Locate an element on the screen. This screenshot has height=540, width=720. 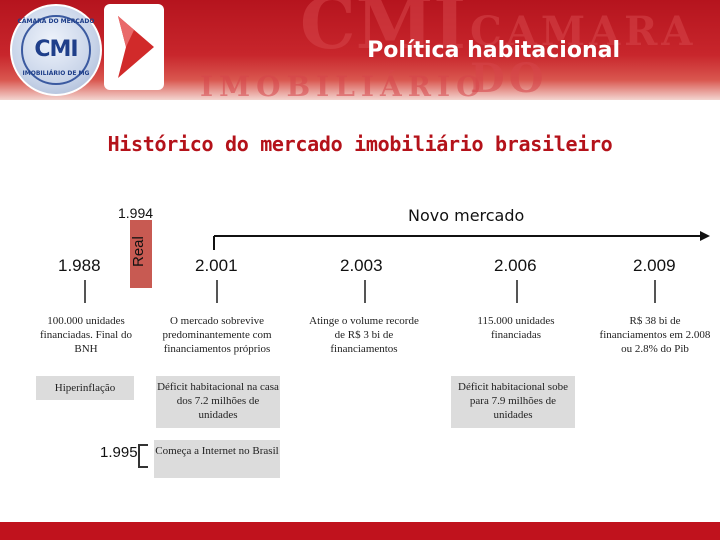
page-title: Política habitacional is located at coordinates (493, 50).